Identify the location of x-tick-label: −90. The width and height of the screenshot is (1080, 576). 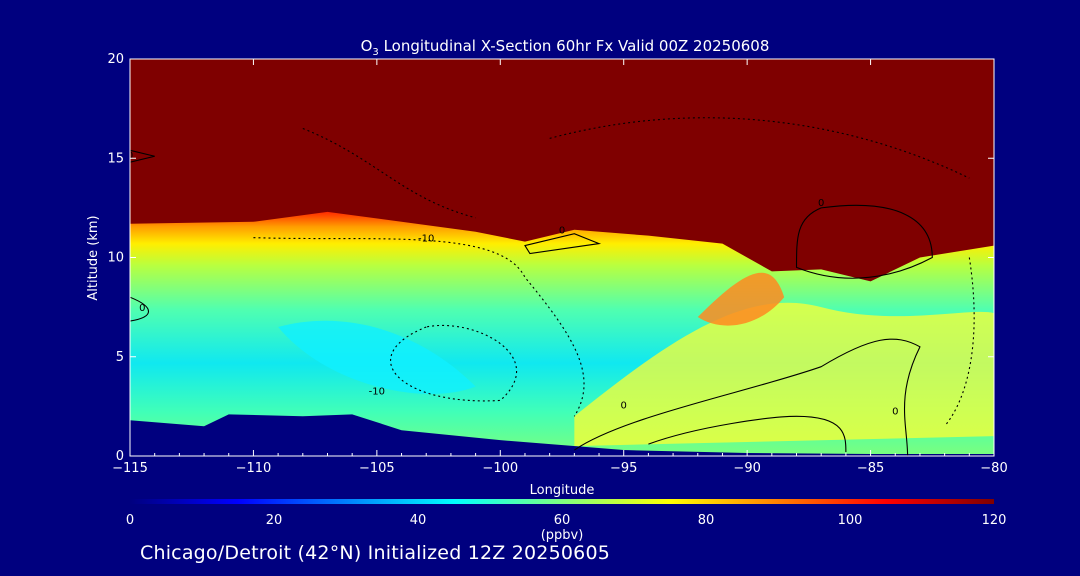
(746, 468).